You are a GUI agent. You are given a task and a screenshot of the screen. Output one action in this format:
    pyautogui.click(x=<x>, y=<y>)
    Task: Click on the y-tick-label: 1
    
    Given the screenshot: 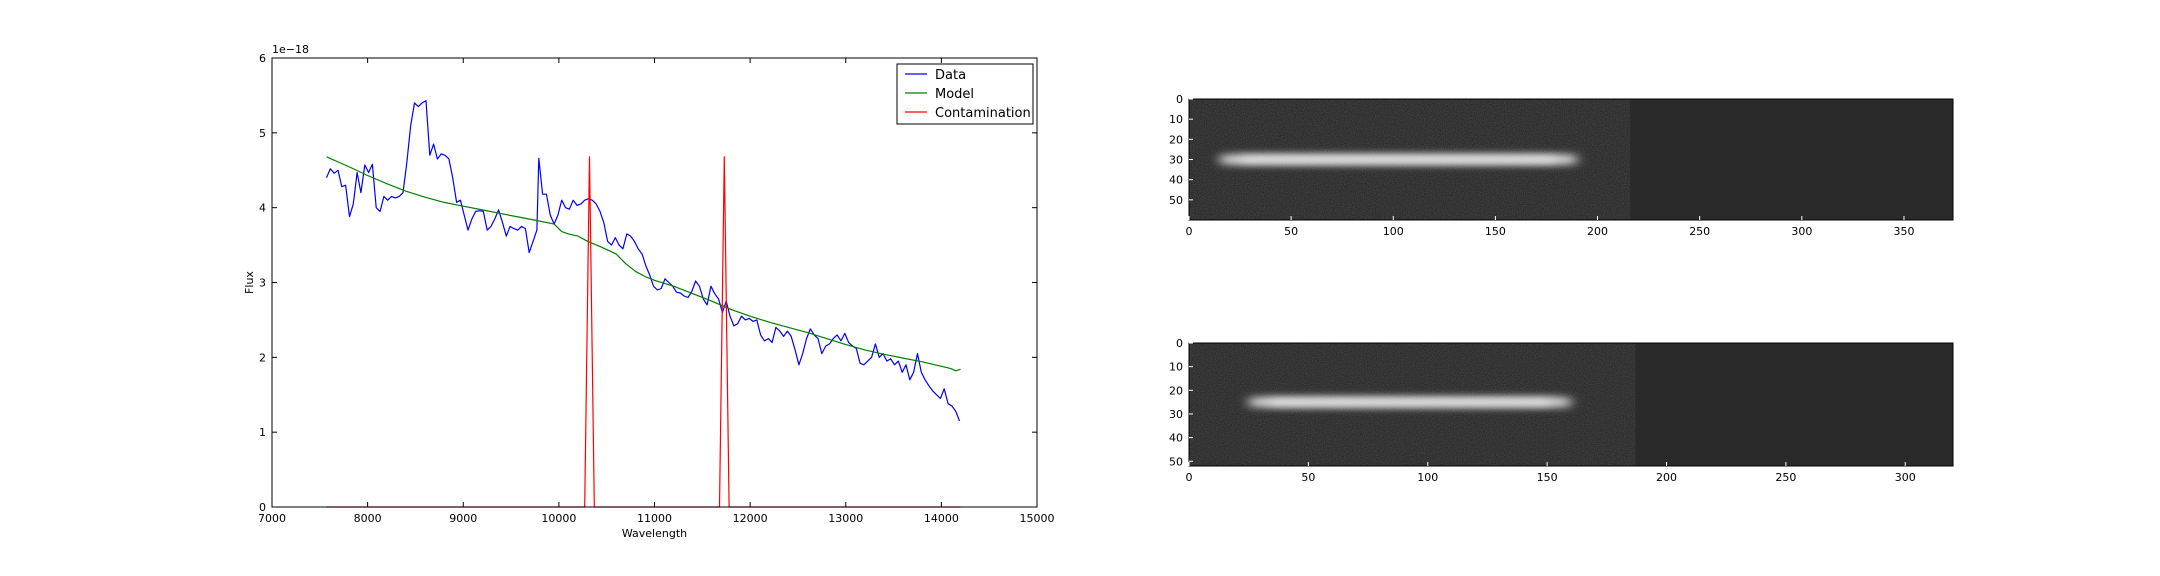 What is the action you would take?
    pyautogui.click(x=262, y=432)
    